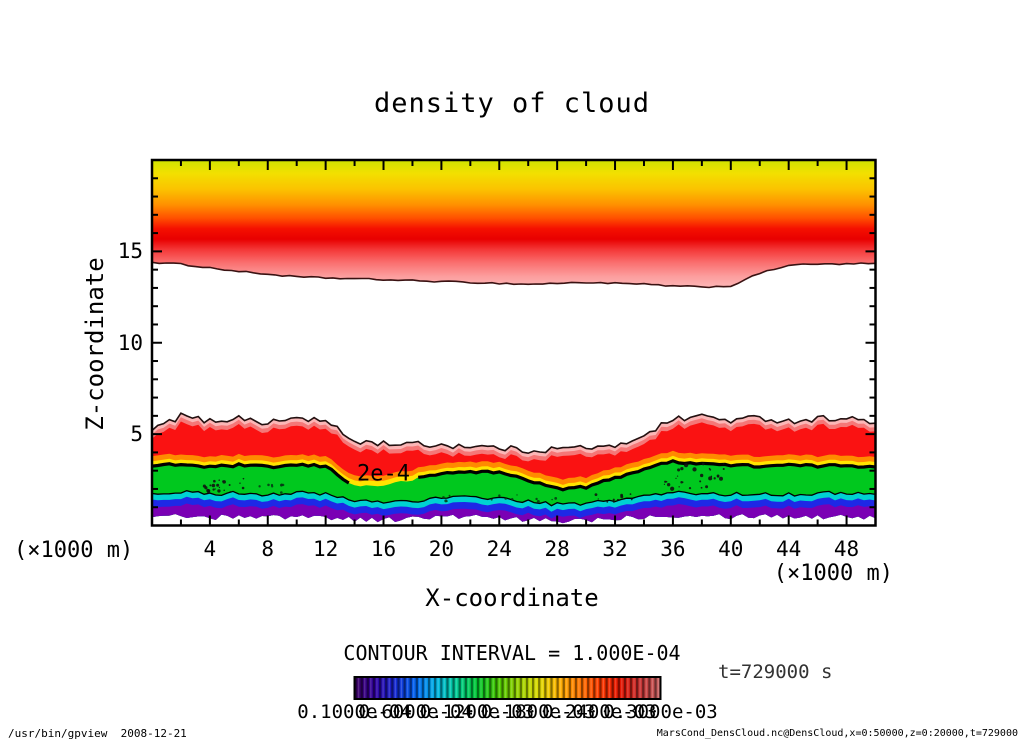 The image size is (1024, 741). What do you see at coordinates (660, 712) in the screenshot?
I see `colorbar-value-label: 0.3000e-03` at bounding box center [660, 712].